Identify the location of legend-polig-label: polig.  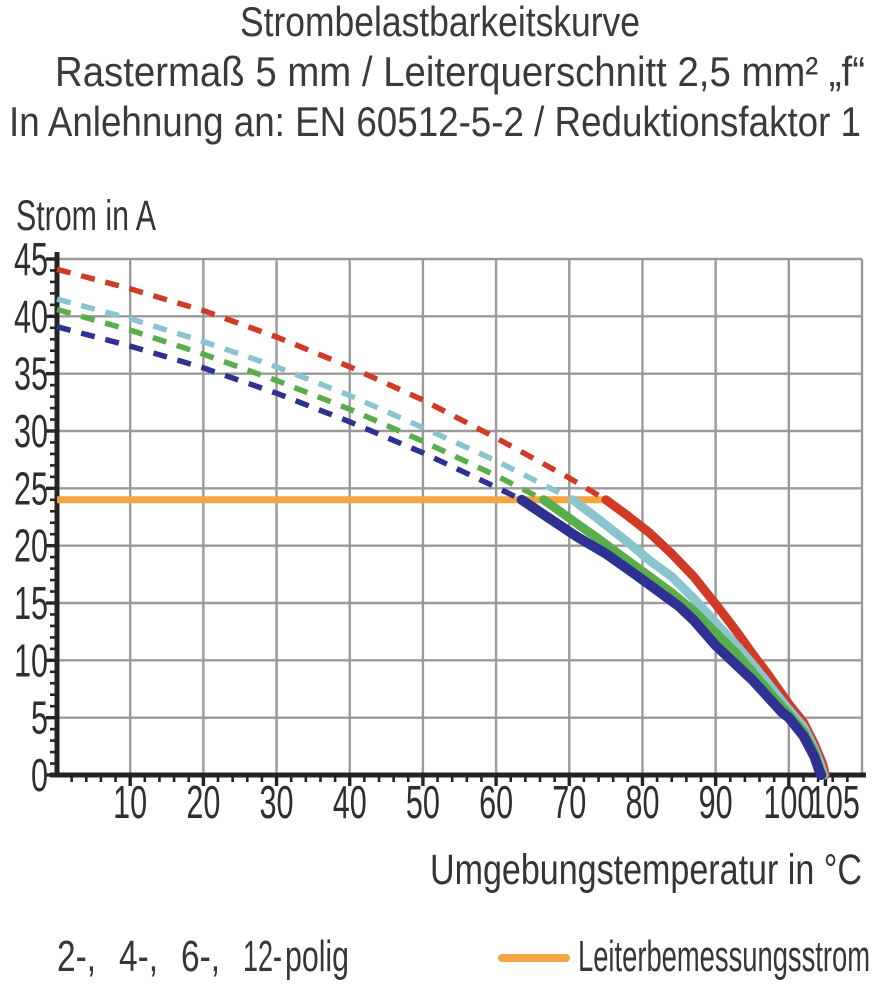
(317, 956).